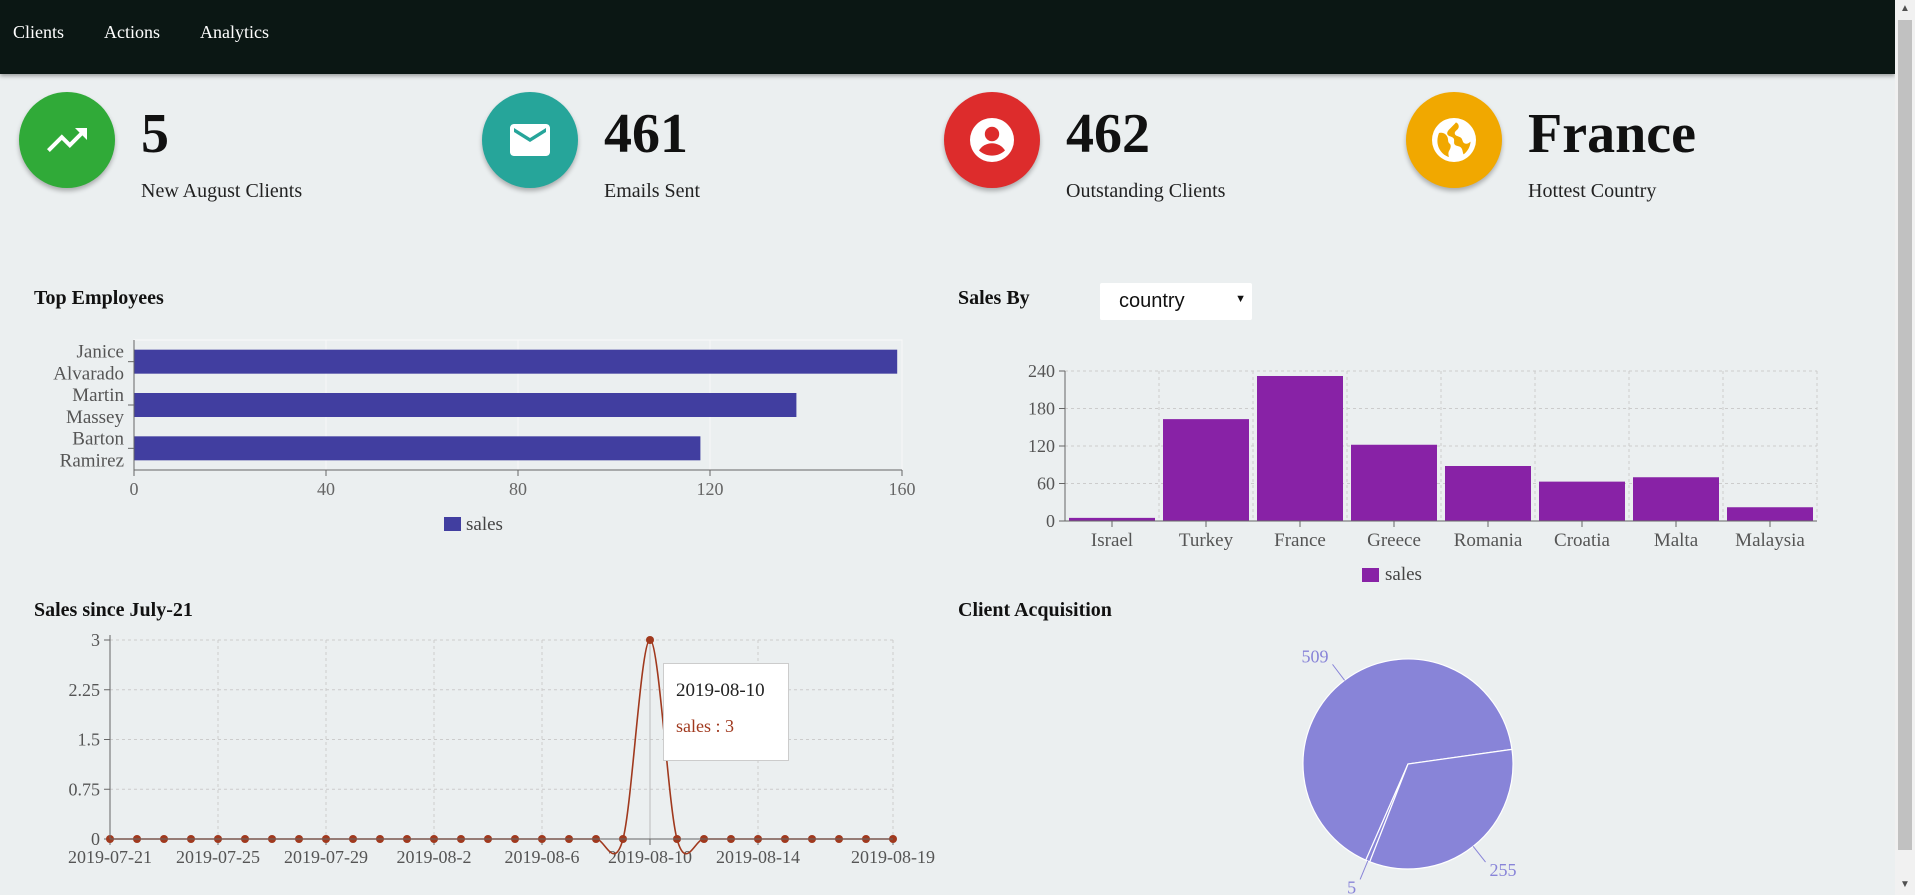  Describe the element at coordinates (326, 489) in the screenshot. I see `employees-x-tick-label: 40` at that location.